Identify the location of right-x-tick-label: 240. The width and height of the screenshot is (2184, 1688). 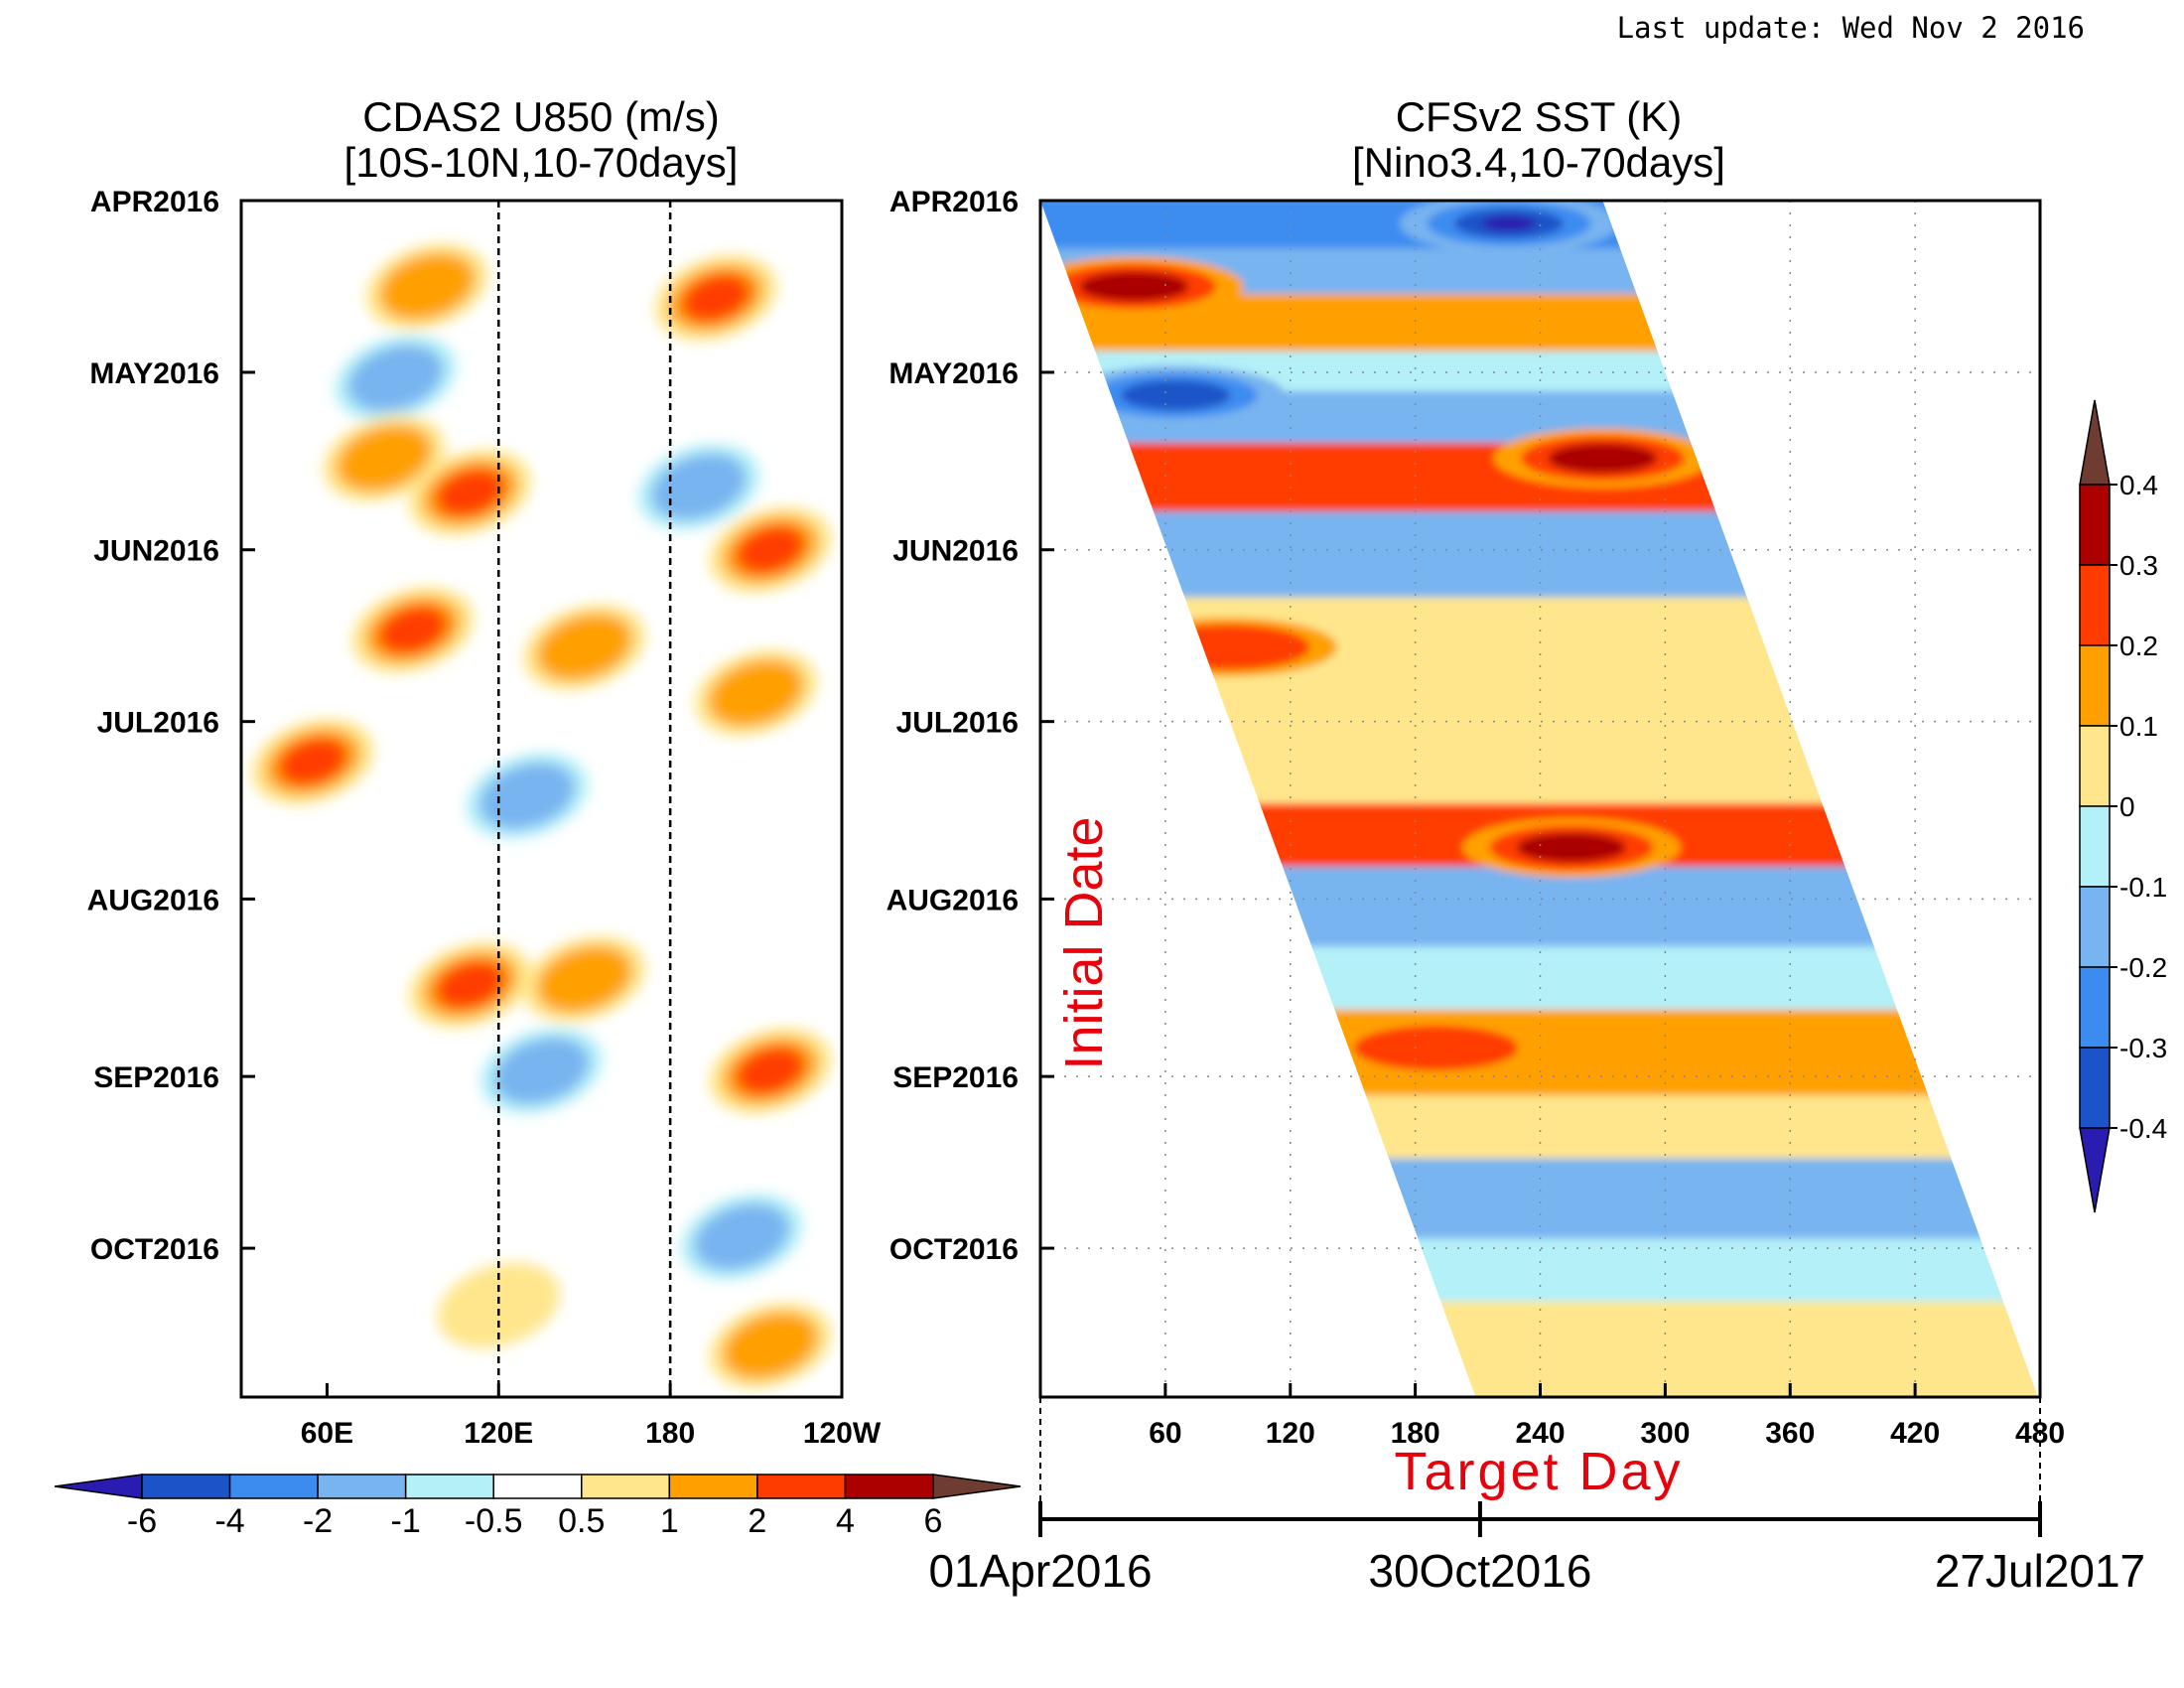
(1540, 1433).